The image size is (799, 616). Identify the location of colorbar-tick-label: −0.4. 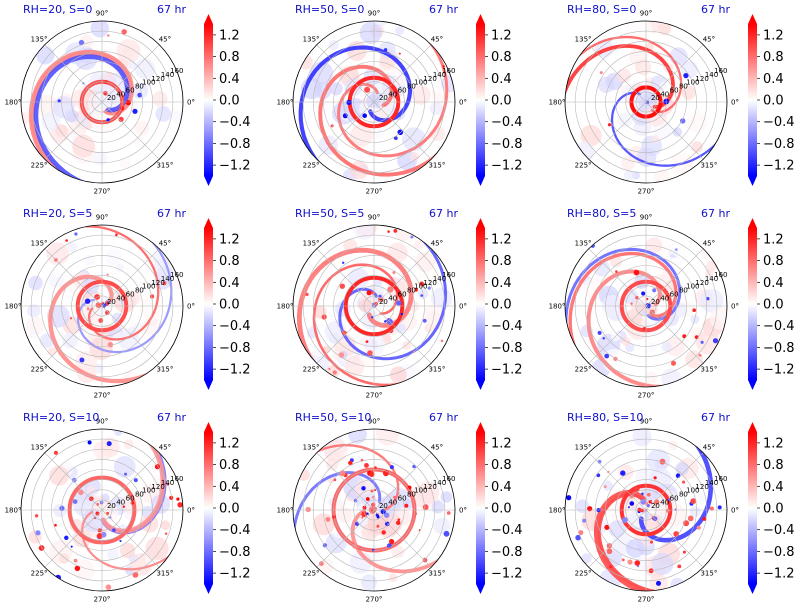
(779, 530).